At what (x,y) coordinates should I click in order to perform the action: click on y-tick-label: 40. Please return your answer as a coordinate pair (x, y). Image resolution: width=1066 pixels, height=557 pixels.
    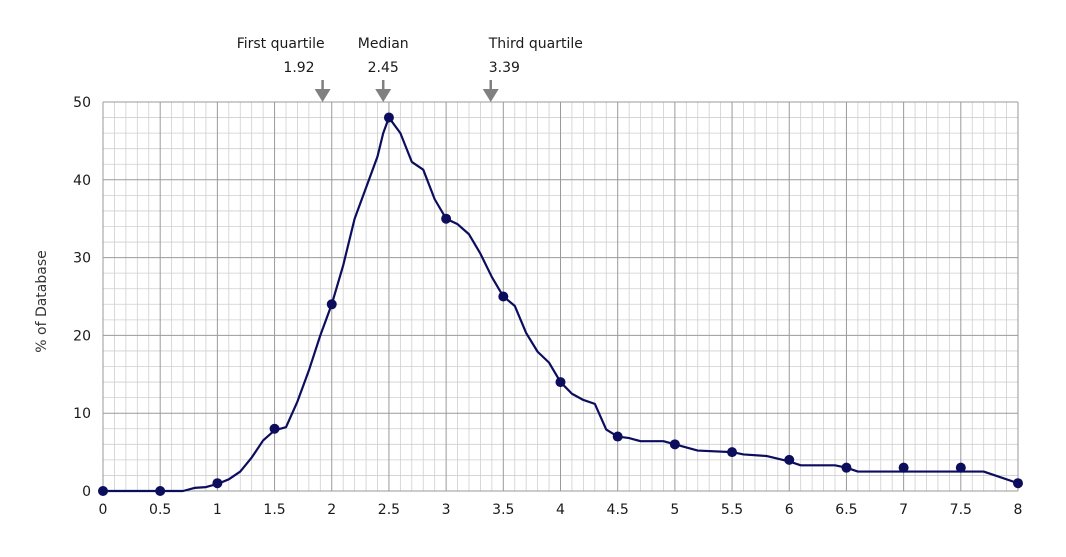
    Looking at the image, I should click on (82, 181).